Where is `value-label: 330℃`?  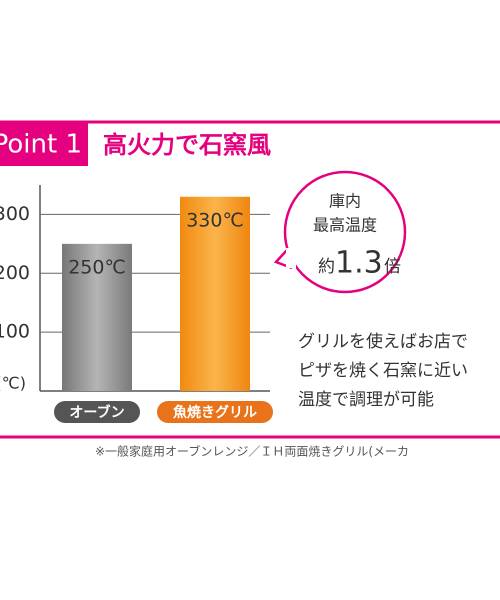 value-label: 330℃ is located at coordinates (215, 220).